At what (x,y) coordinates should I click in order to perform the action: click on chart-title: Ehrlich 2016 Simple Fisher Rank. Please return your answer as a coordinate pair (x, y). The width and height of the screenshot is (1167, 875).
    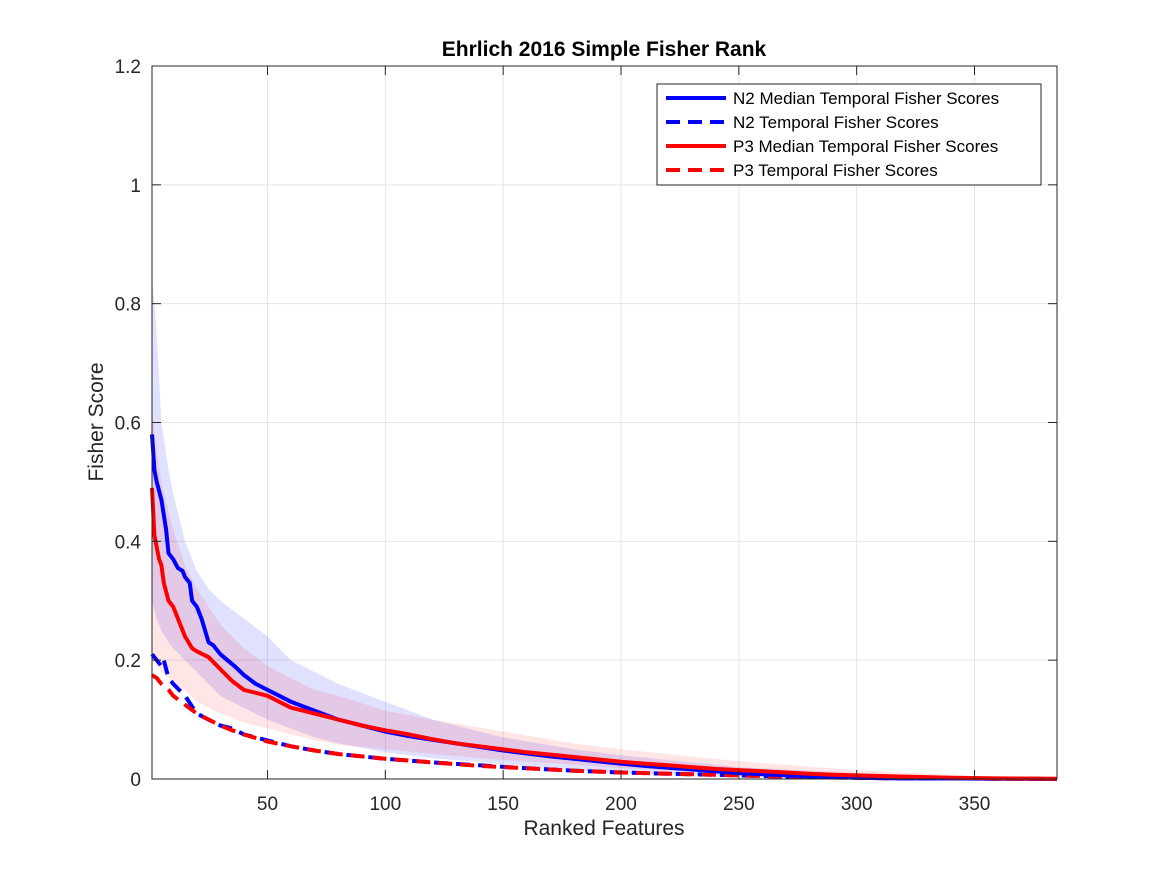
    Looking at the image, I should click on (604, 49).